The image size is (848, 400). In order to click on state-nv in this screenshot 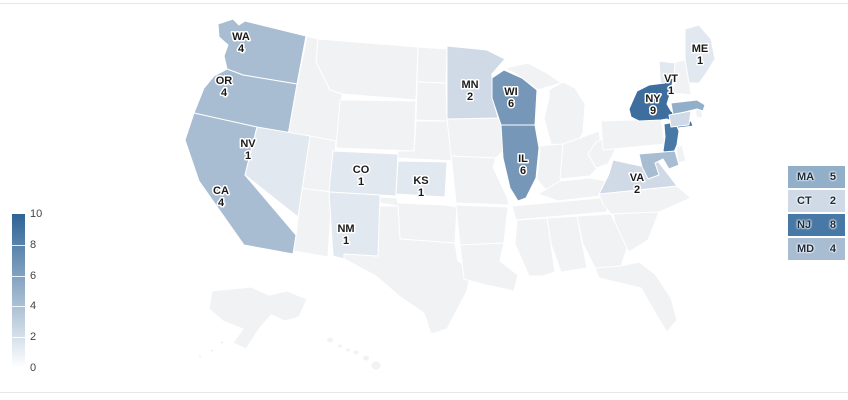, I will do `click(277, 172)`.